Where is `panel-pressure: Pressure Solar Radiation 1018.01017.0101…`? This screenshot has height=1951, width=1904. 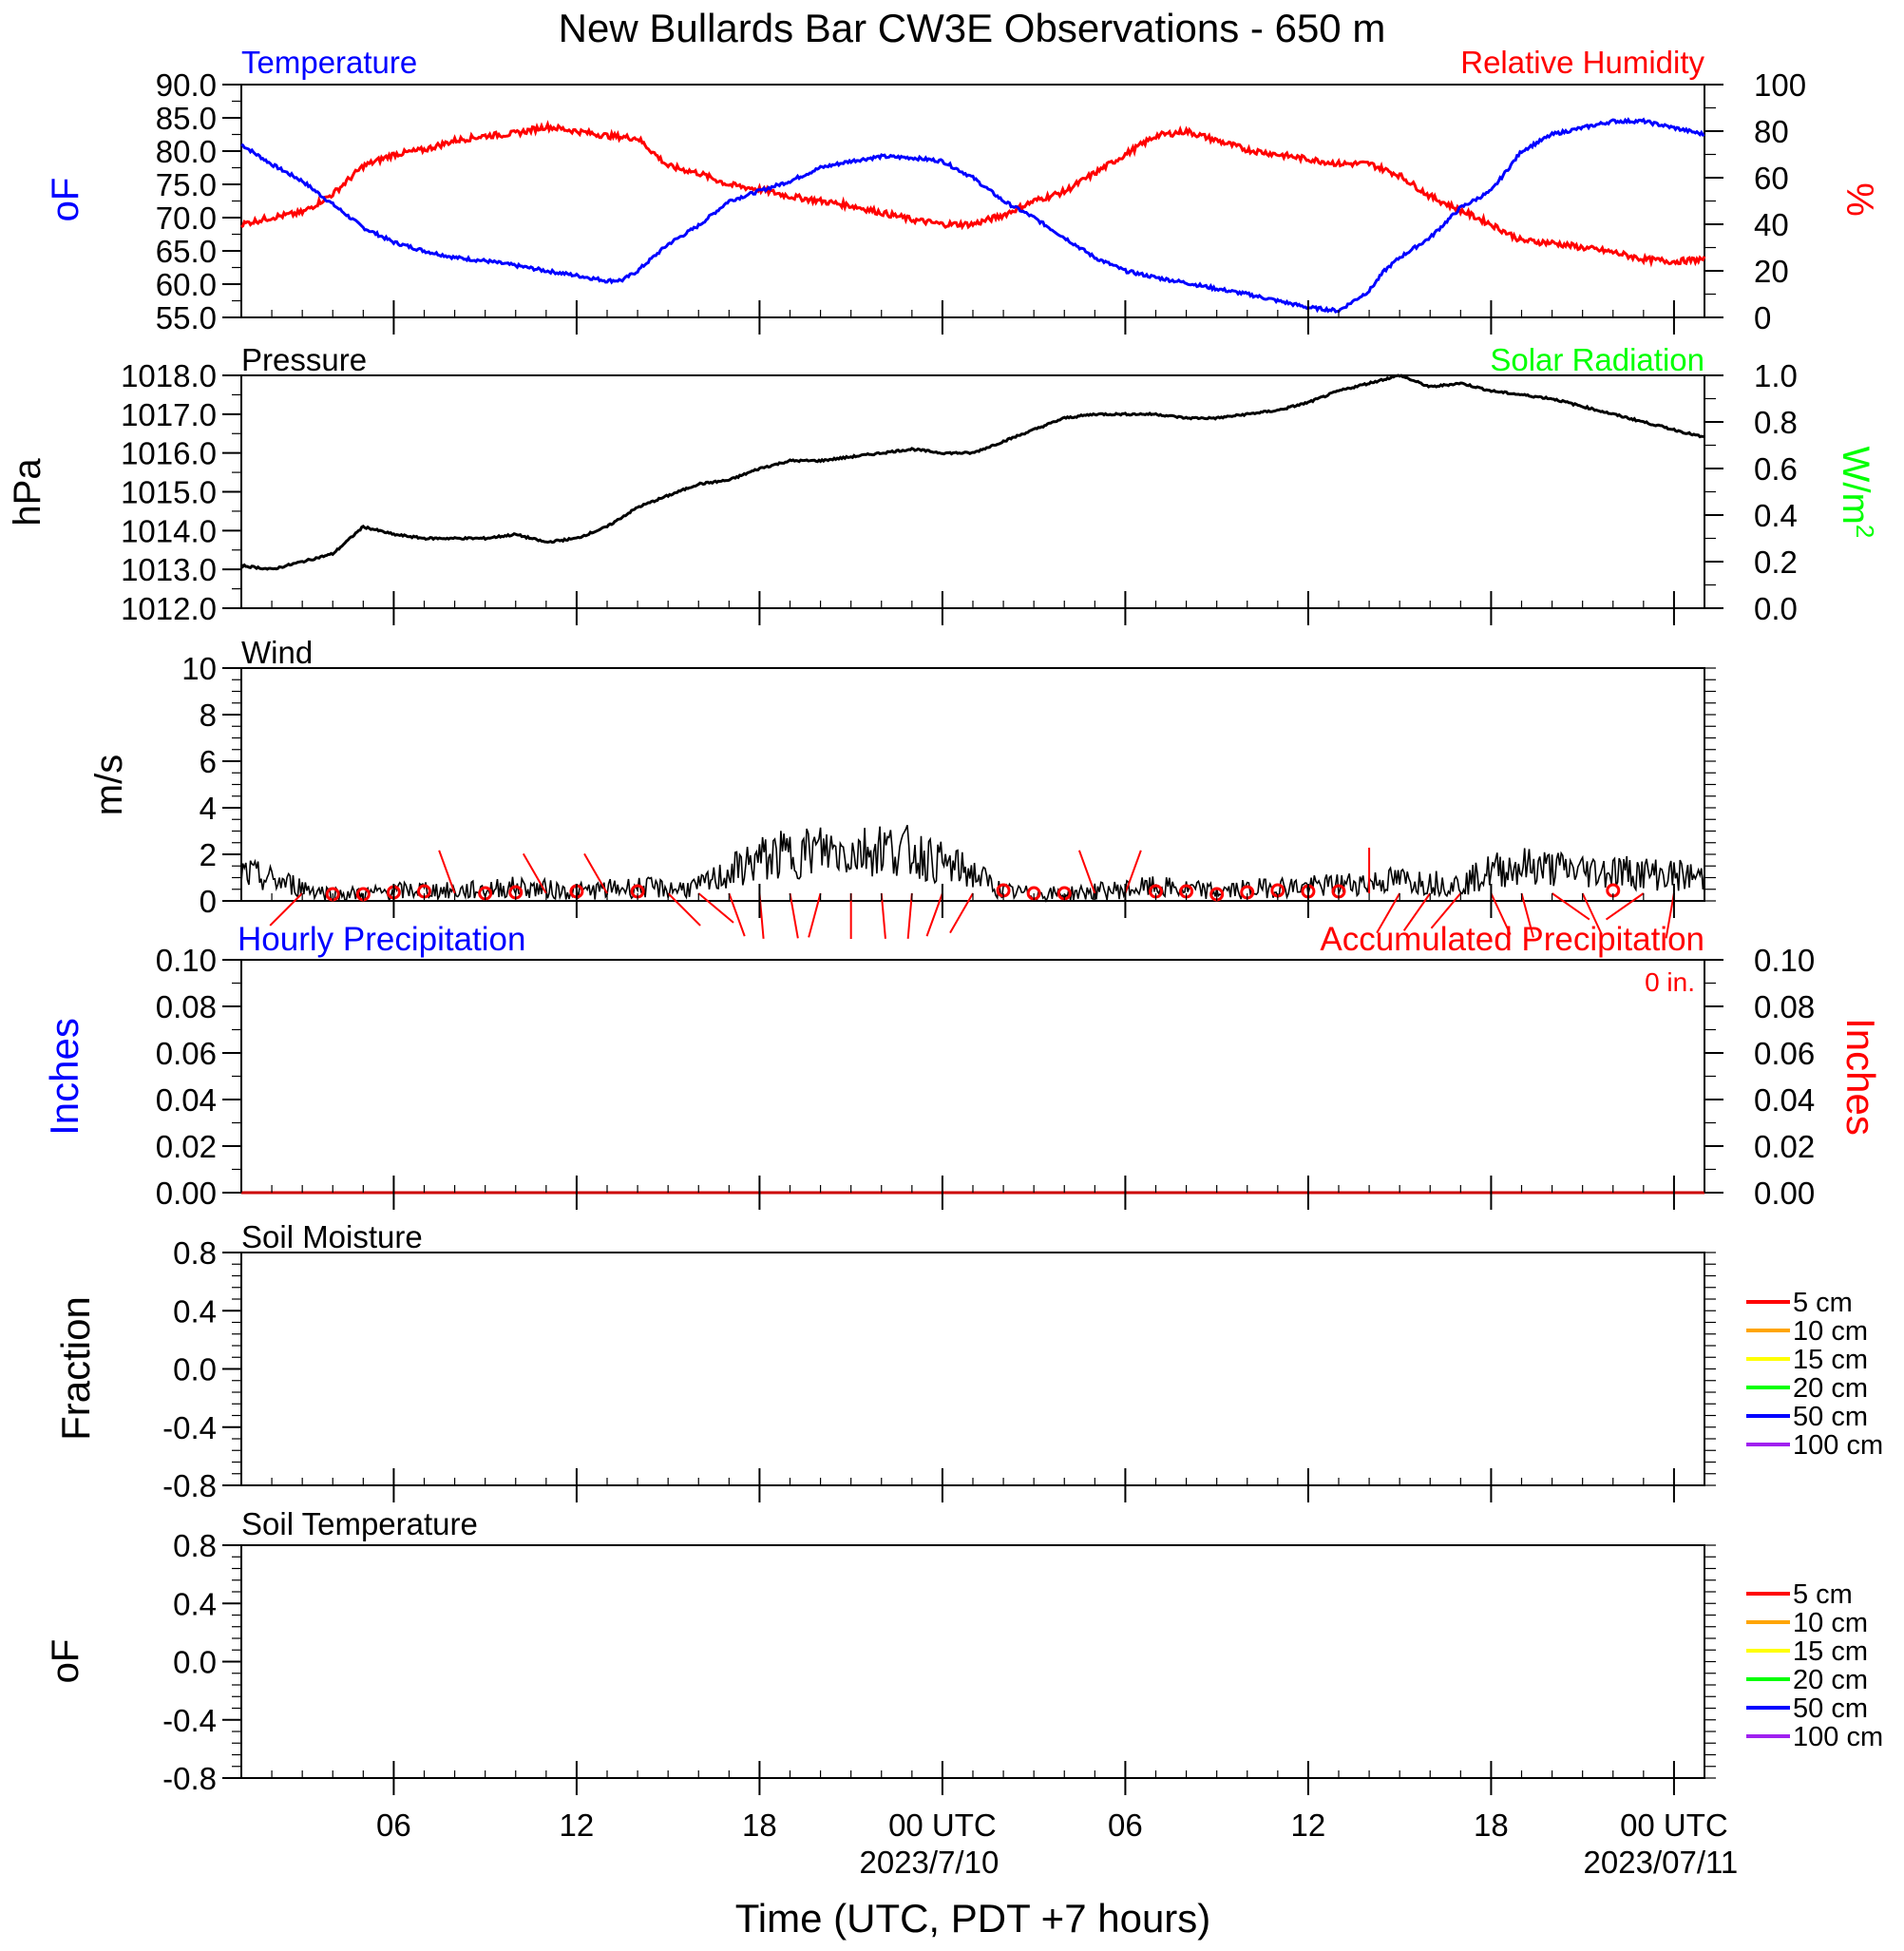 panel-pressure: Pressure Solar Radiation 1018.01017.0101… is located at coordinates (943, 484).